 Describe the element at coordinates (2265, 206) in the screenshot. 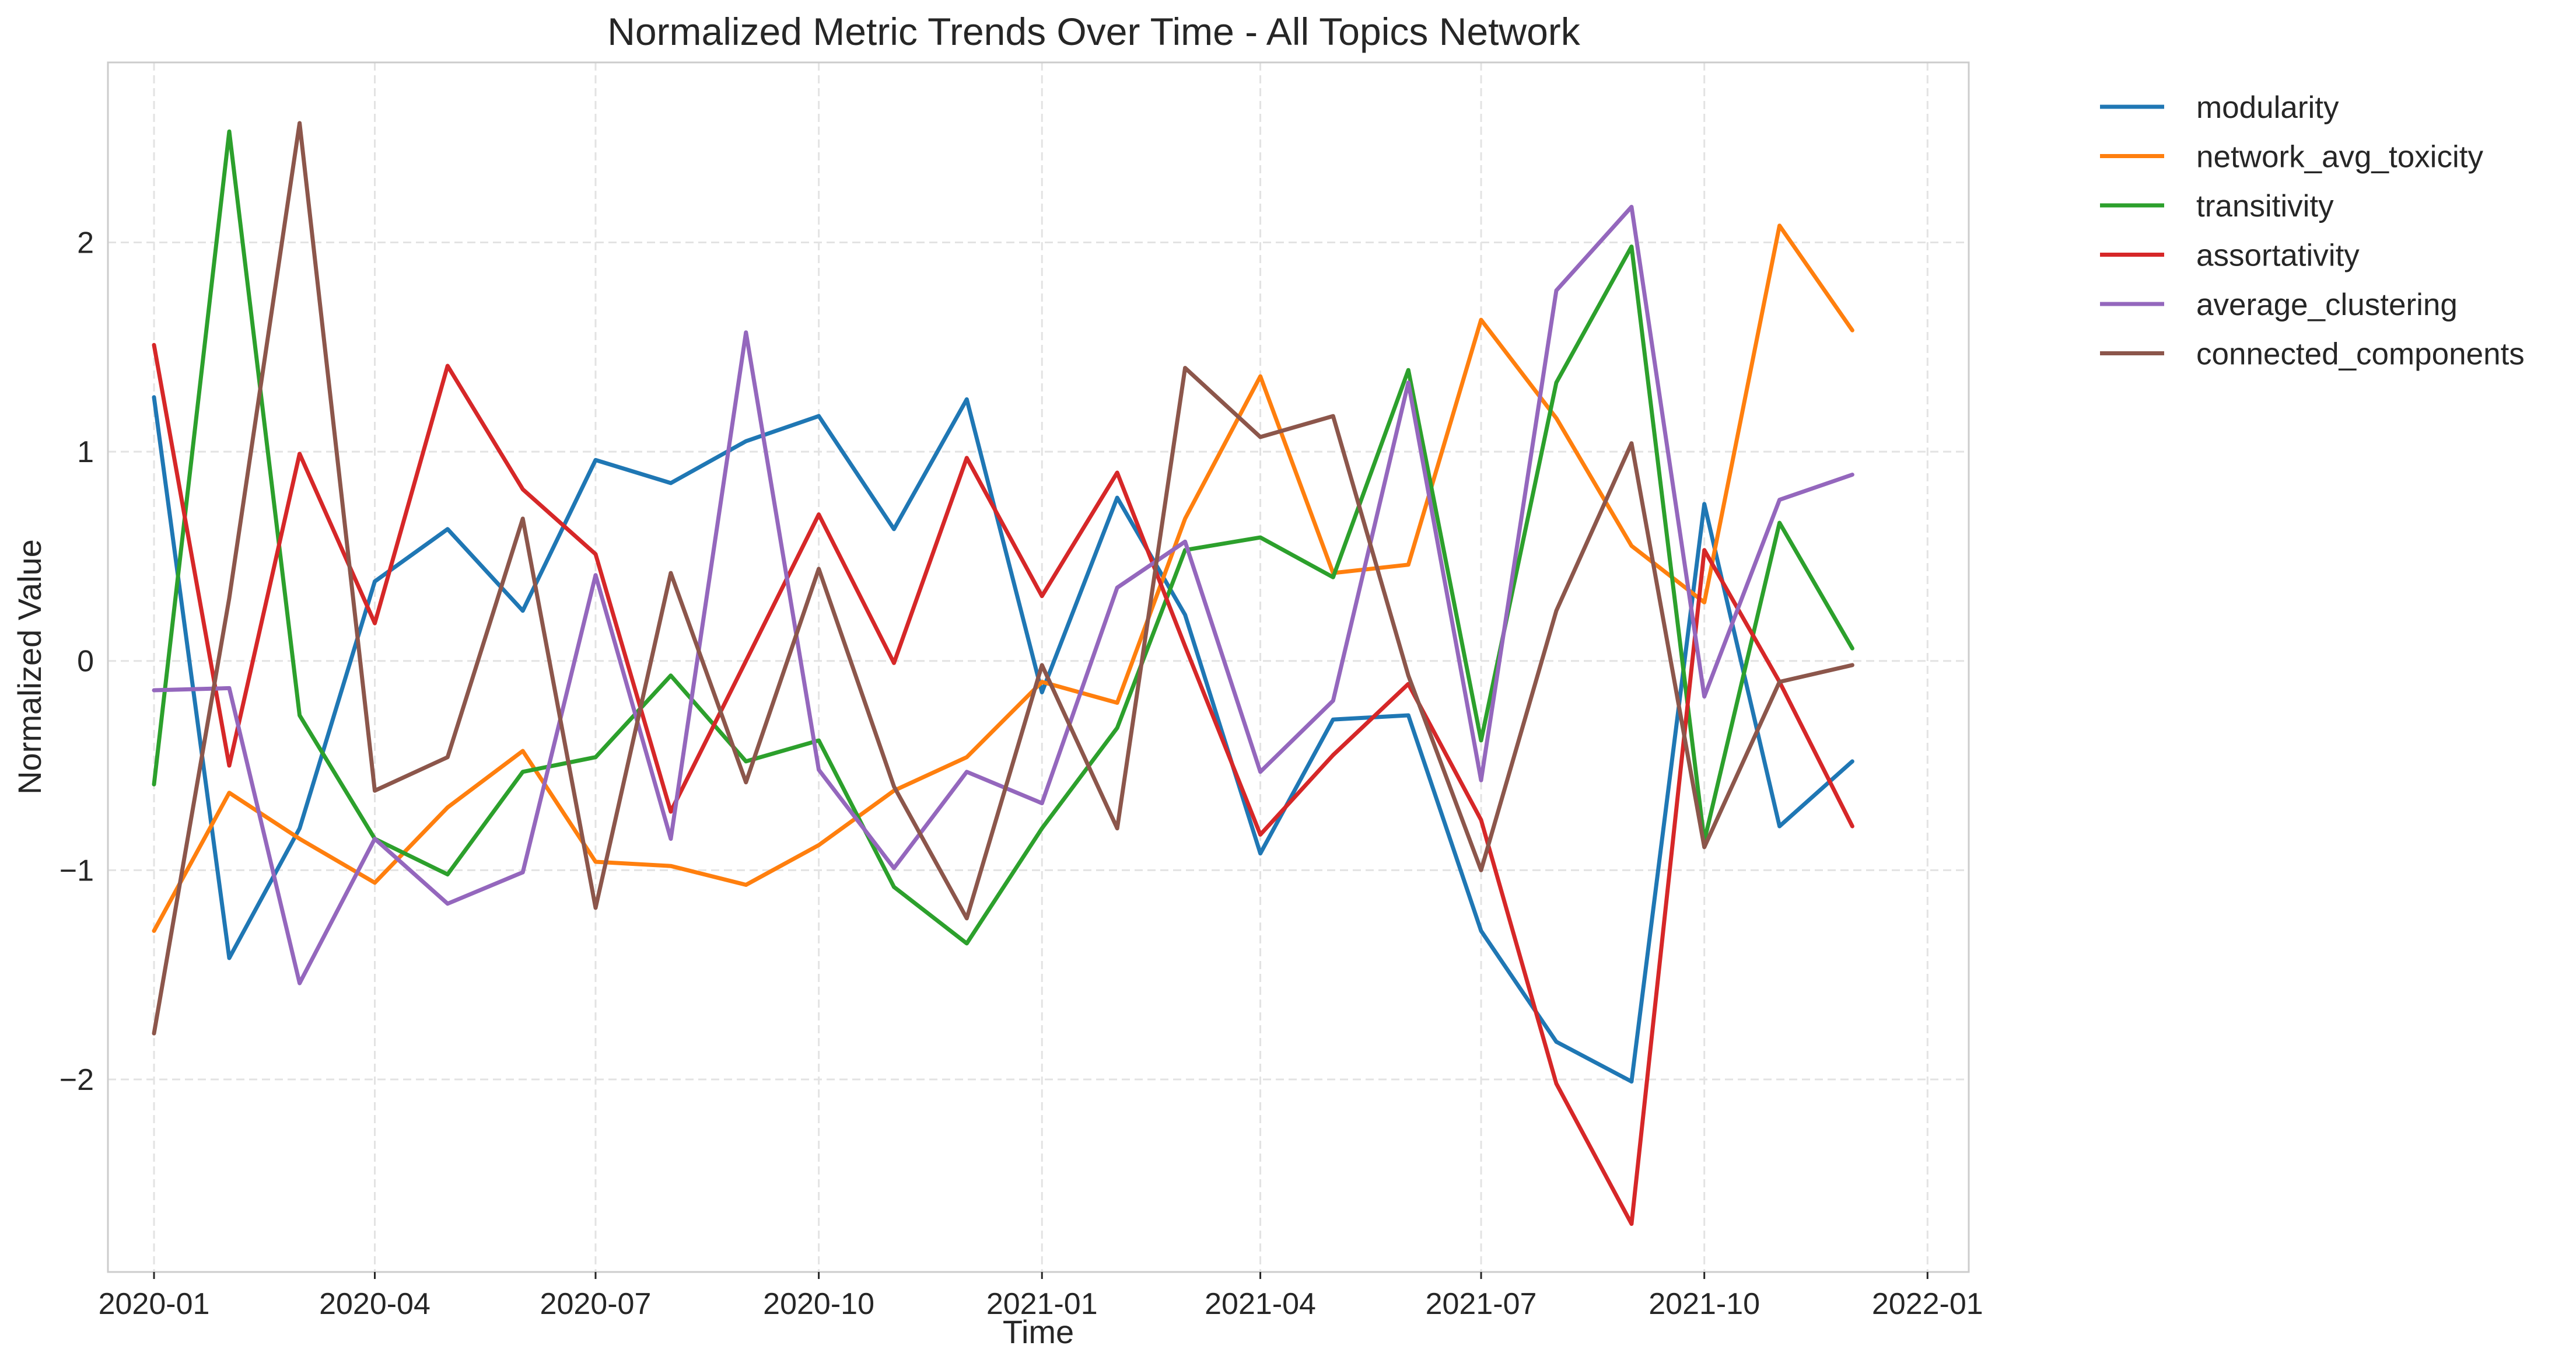

I see `legend-label: transitivity` at that location.